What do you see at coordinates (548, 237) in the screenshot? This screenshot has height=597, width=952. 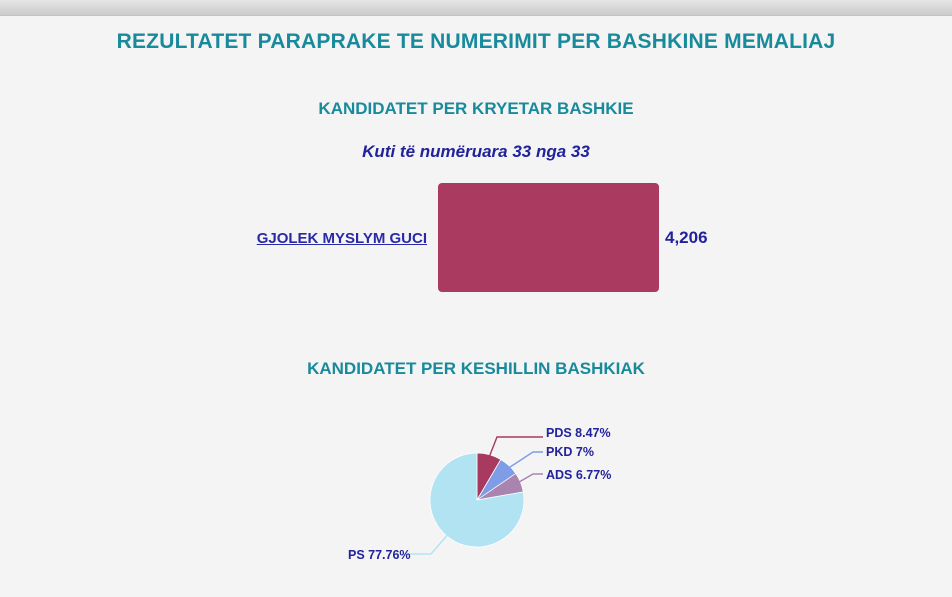 I see `mayor-votes-bar` at bounding box center [548, 237].